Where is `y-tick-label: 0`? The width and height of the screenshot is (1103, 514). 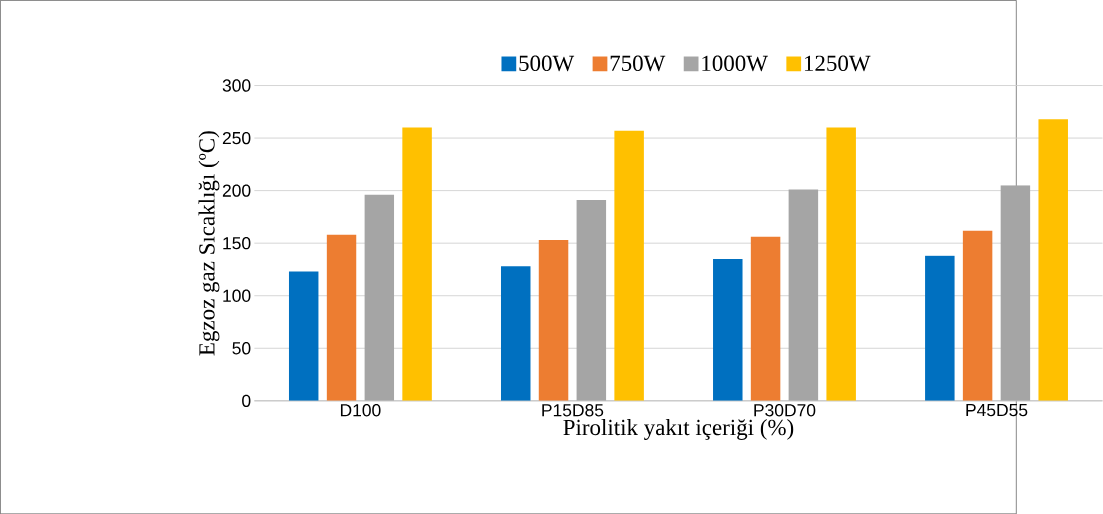 y-tick-label: 0 is located at coordinates (246, 400).